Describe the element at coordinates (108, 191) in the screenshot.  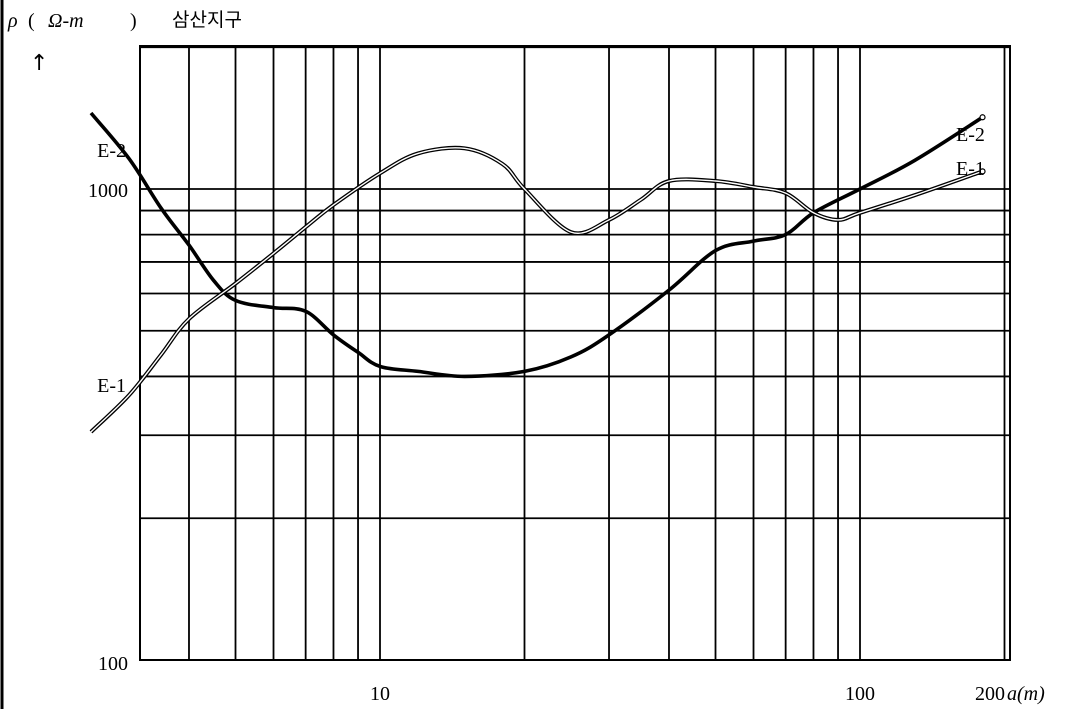
I see `y-tick-label-1000: 1000` at that location.